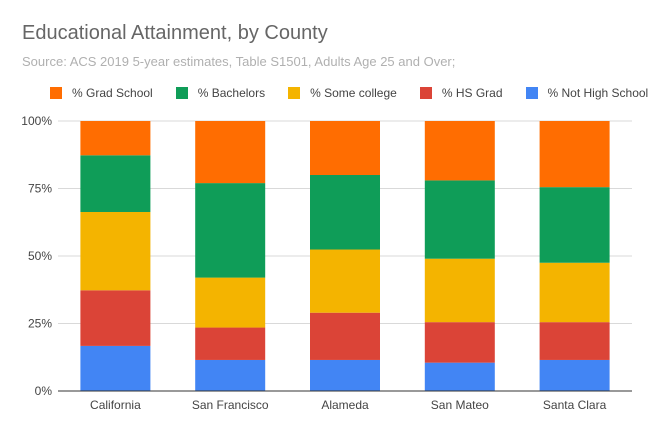 This screenshot has height=434, width=653. Describe the element at coordinates (345, 405) in the screenshot. I see `x-tick-label: Alameda` at that location.